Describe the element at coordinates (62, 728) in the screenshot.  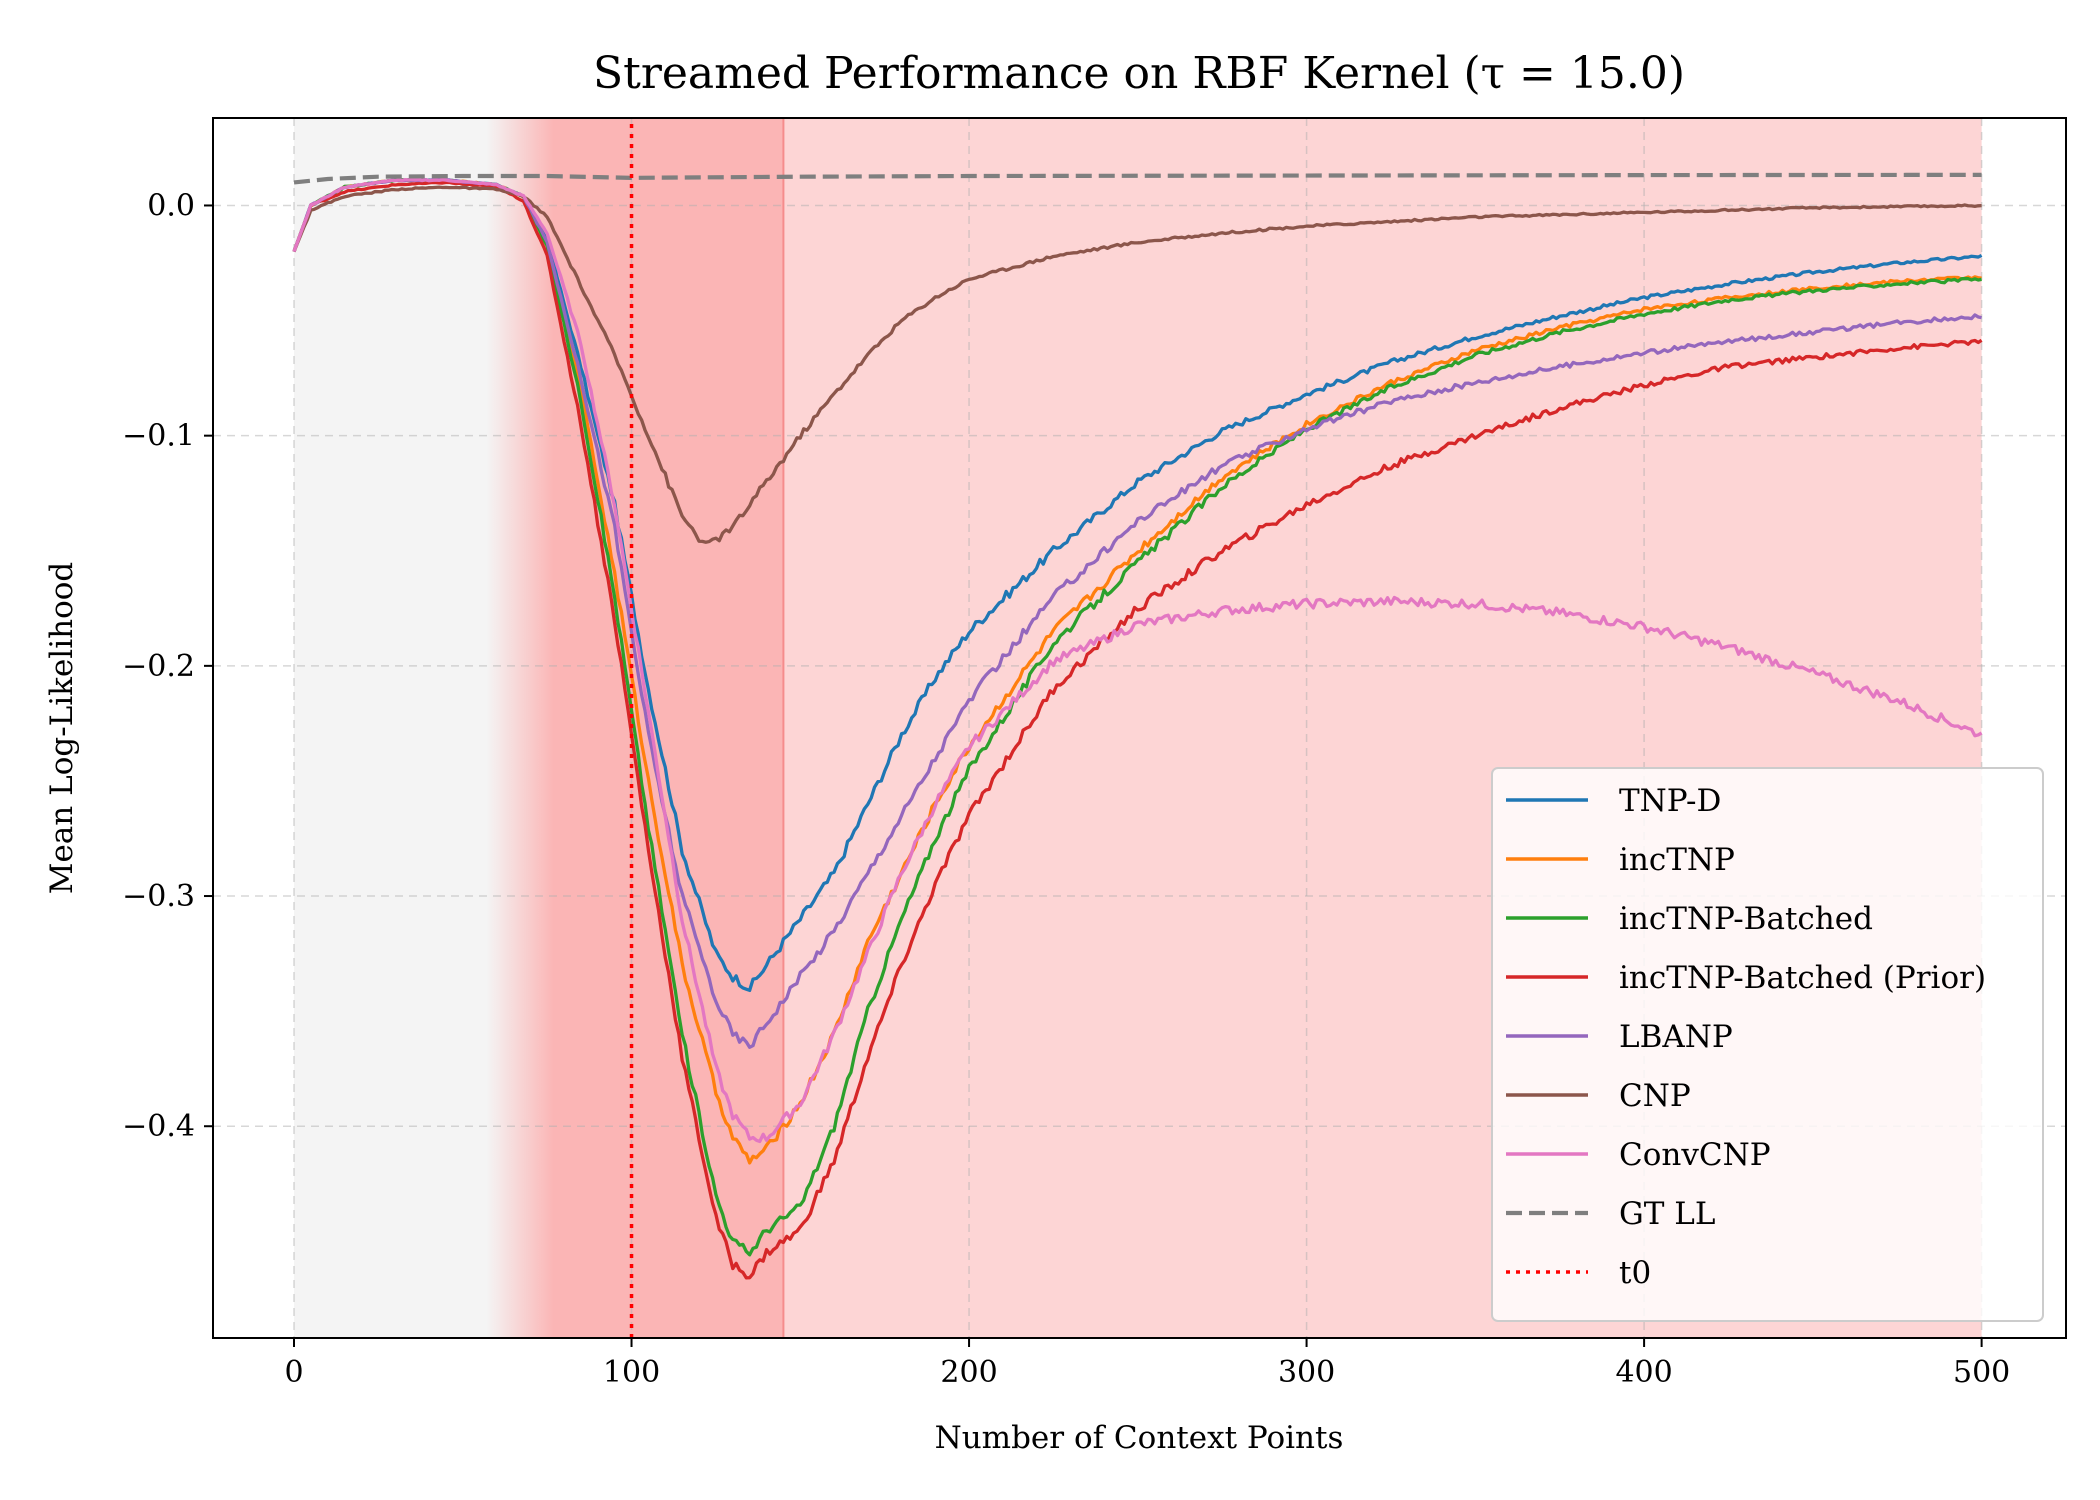
I see `y-axis-label: Mean Log-Likelihood` at that location.